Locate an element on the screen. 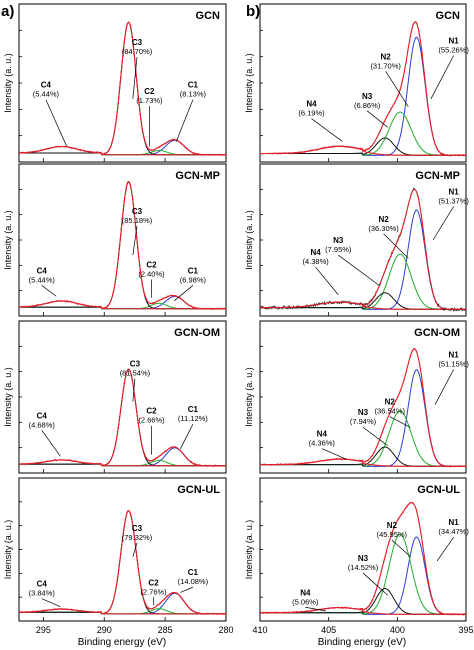  panel-a-xtick-label: 295 is located at coordinates (43, 630).